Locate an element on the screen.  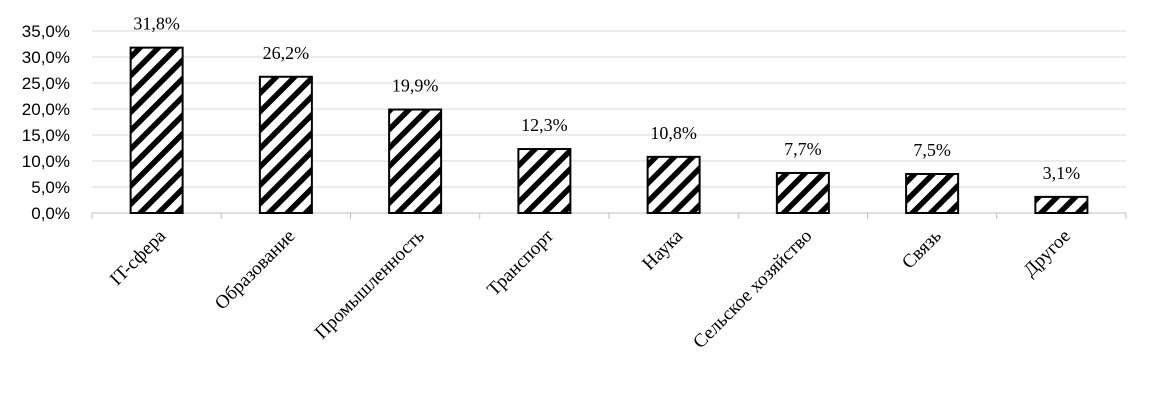
category-label: IT-сфера is located at coordinates (138, 257).